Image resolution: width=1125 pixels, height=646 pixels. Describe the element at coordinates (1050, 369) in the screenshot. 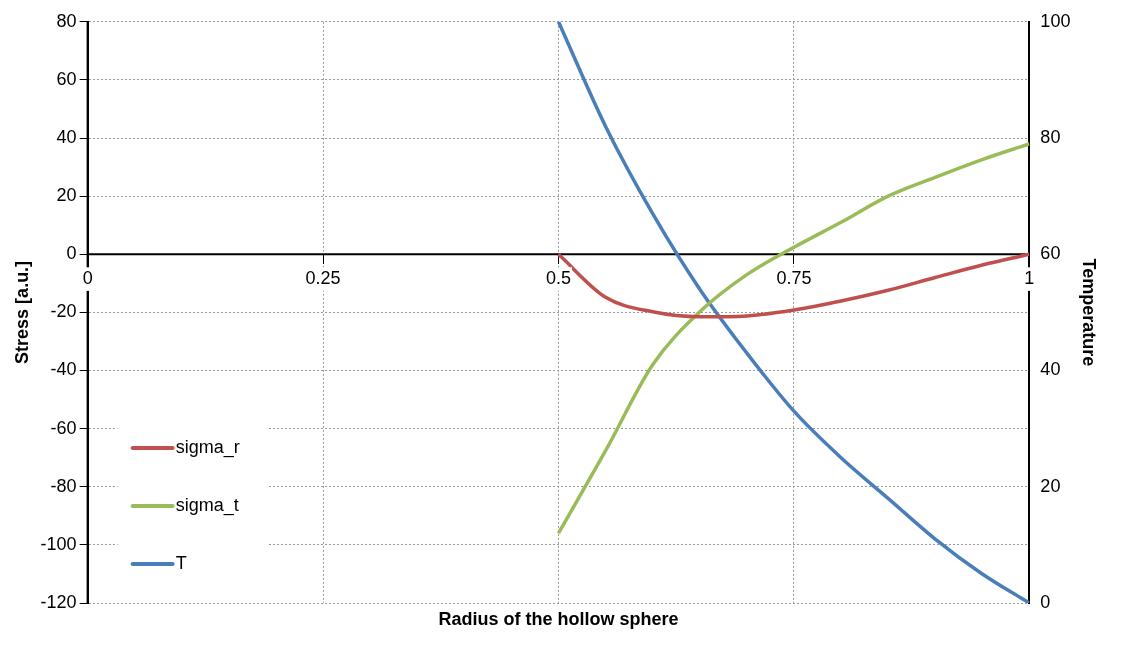

I see `y2-tick-label: 40` at that location.